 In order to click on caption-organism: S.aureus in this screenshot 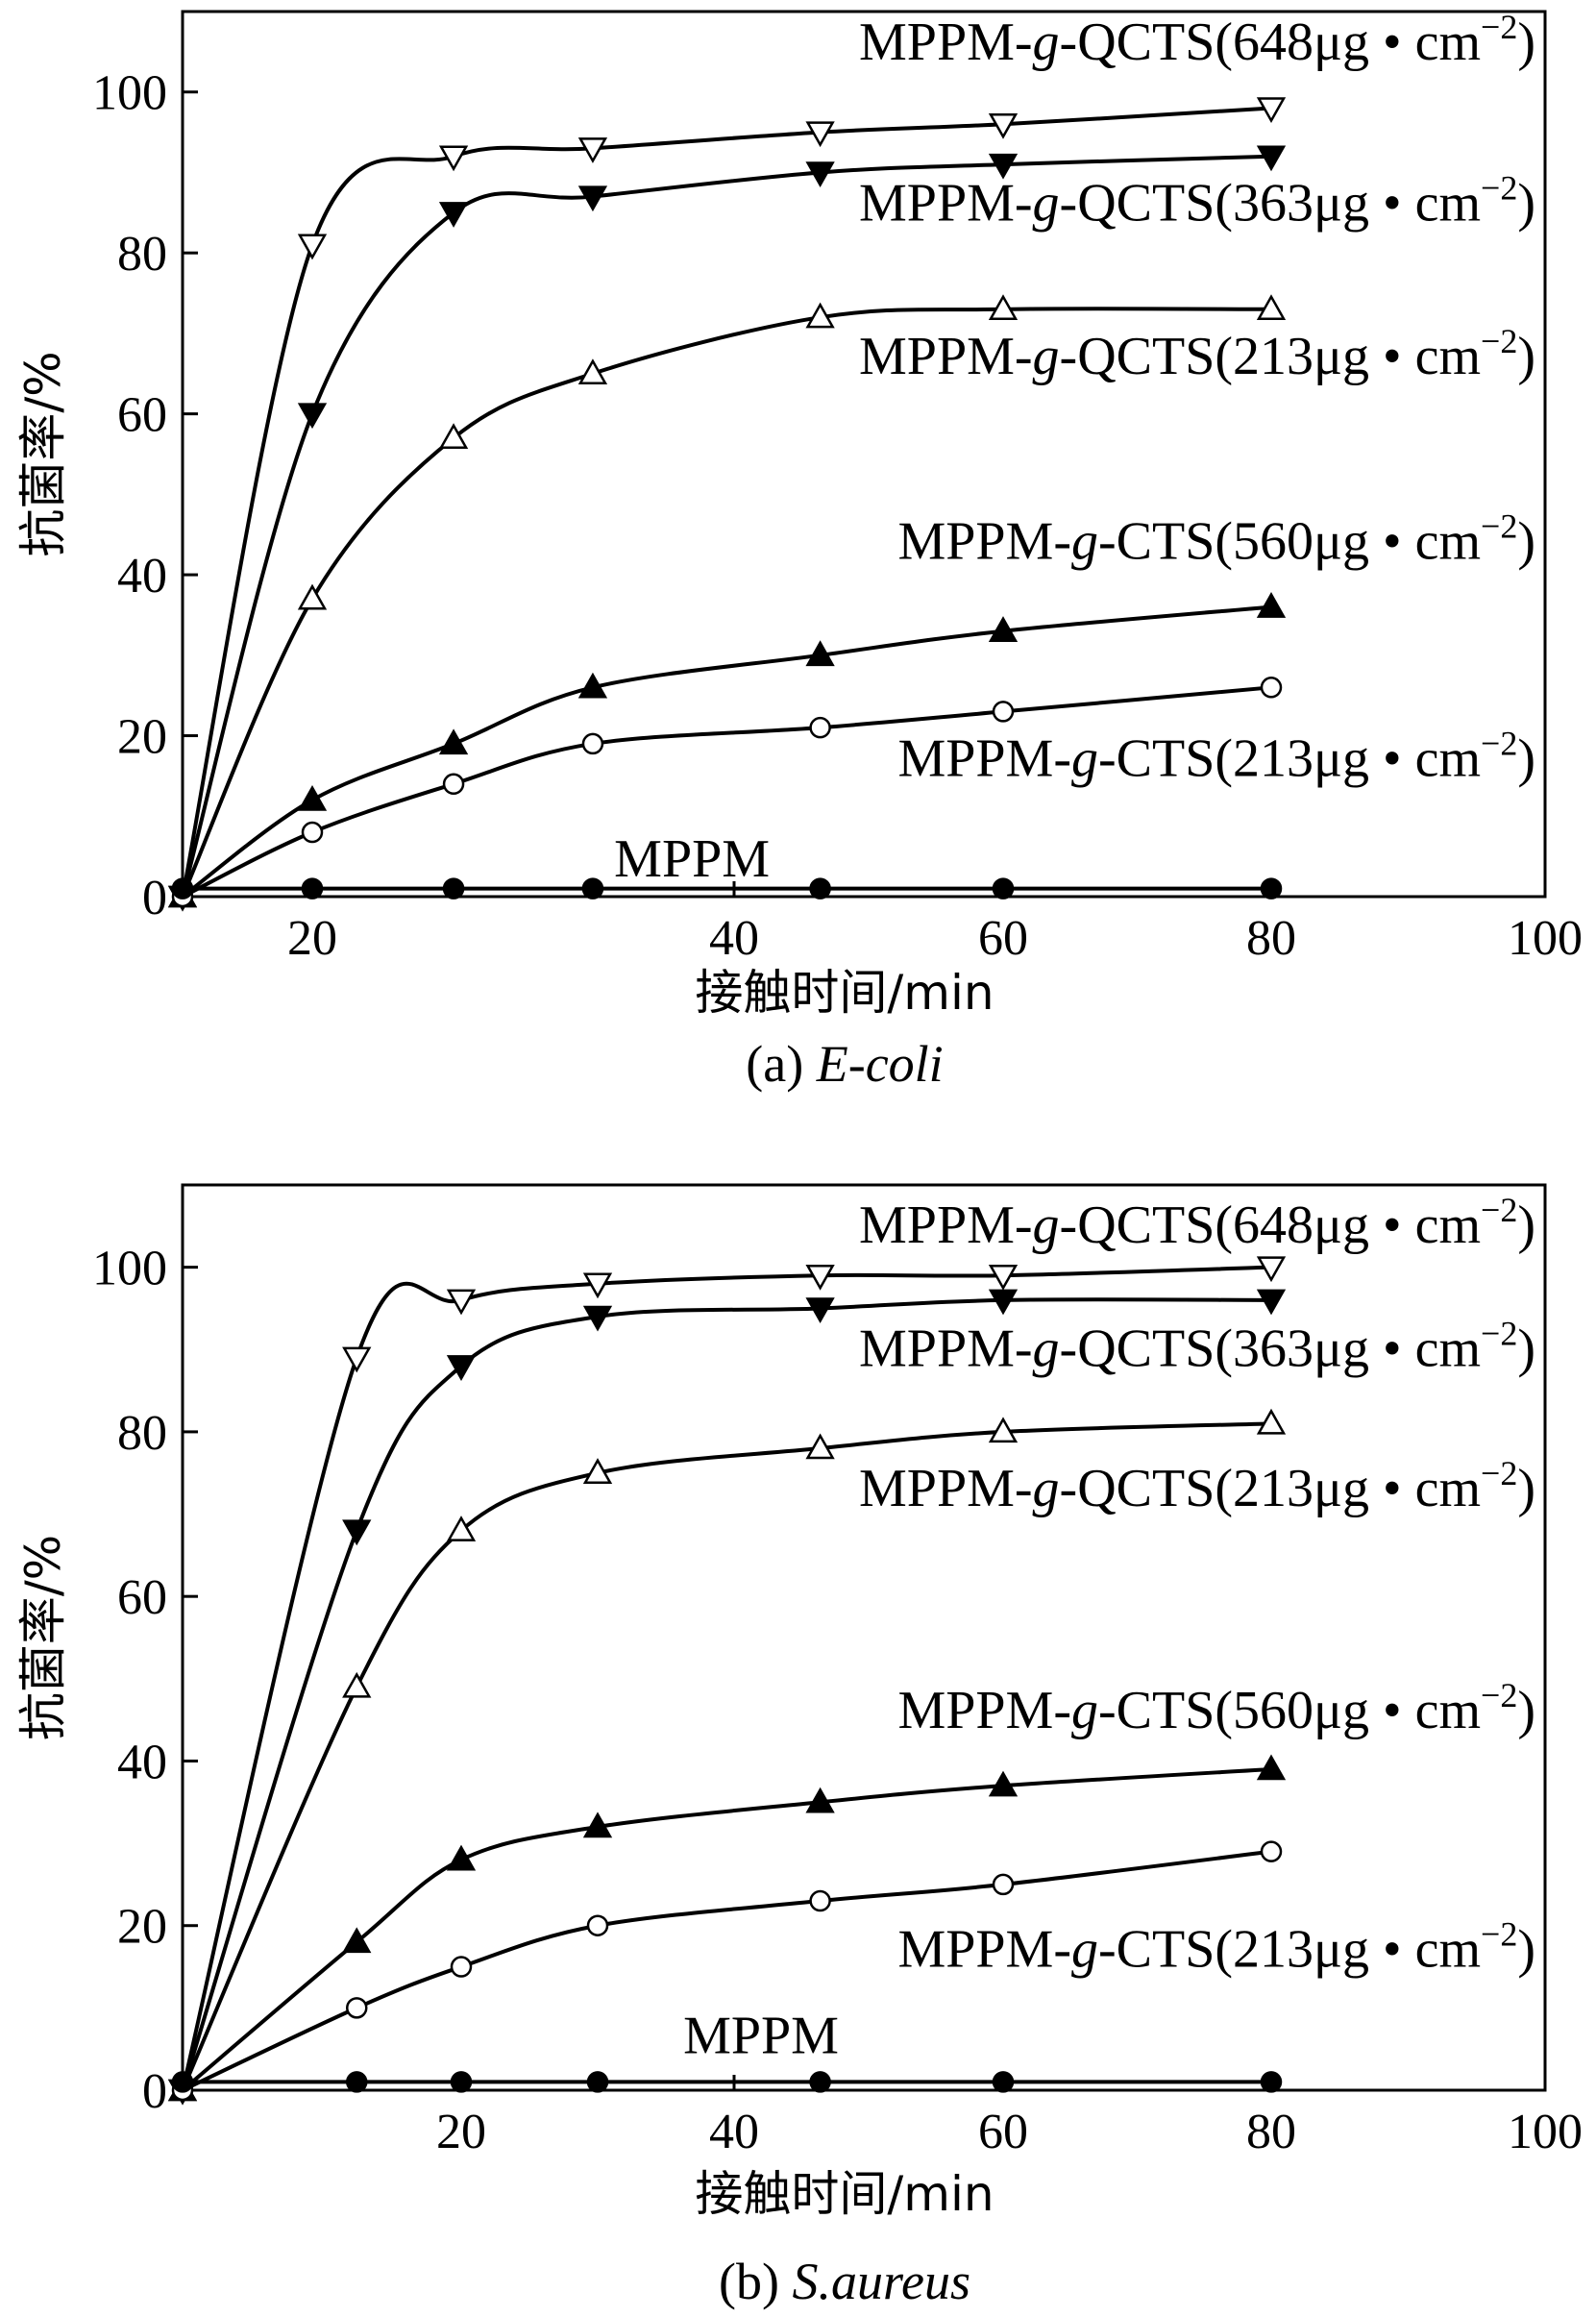, I will do `click(881, 2282)`.